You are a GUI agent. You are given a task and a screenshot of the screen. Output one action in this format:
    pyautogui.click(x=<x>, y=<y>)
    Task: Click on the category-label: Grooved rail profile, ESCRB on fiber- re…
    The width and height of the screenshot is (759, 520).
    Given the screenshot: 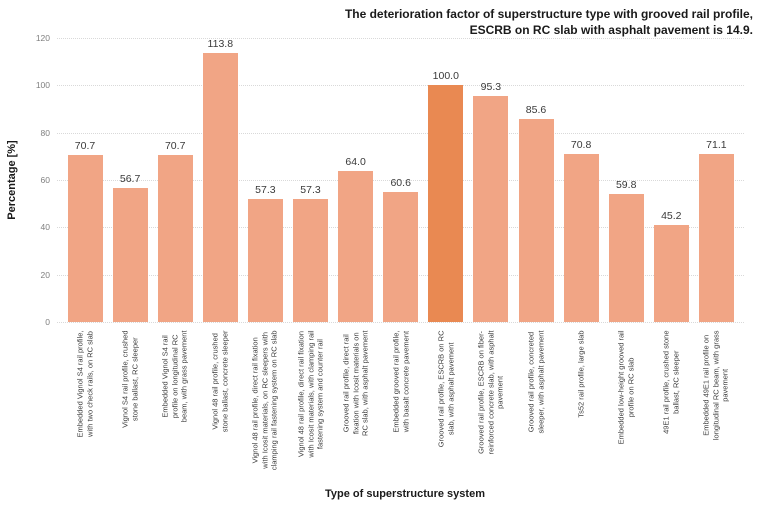 What is the action you would take?
    pyautogui.click(x=490, y=406)
    